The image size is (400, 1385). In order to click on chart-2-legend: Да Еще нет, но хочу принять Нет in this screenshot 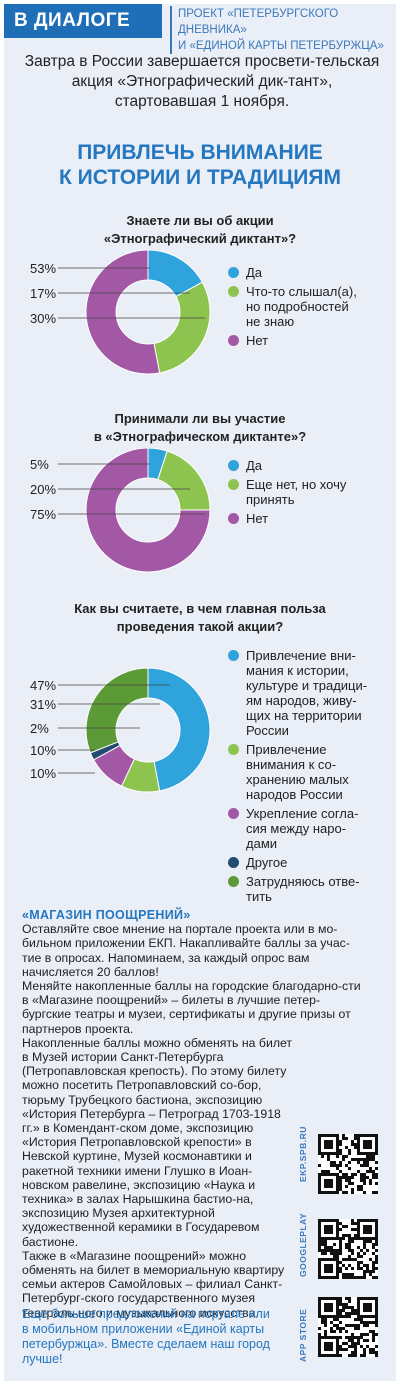, I will do `click(309, 494)`.